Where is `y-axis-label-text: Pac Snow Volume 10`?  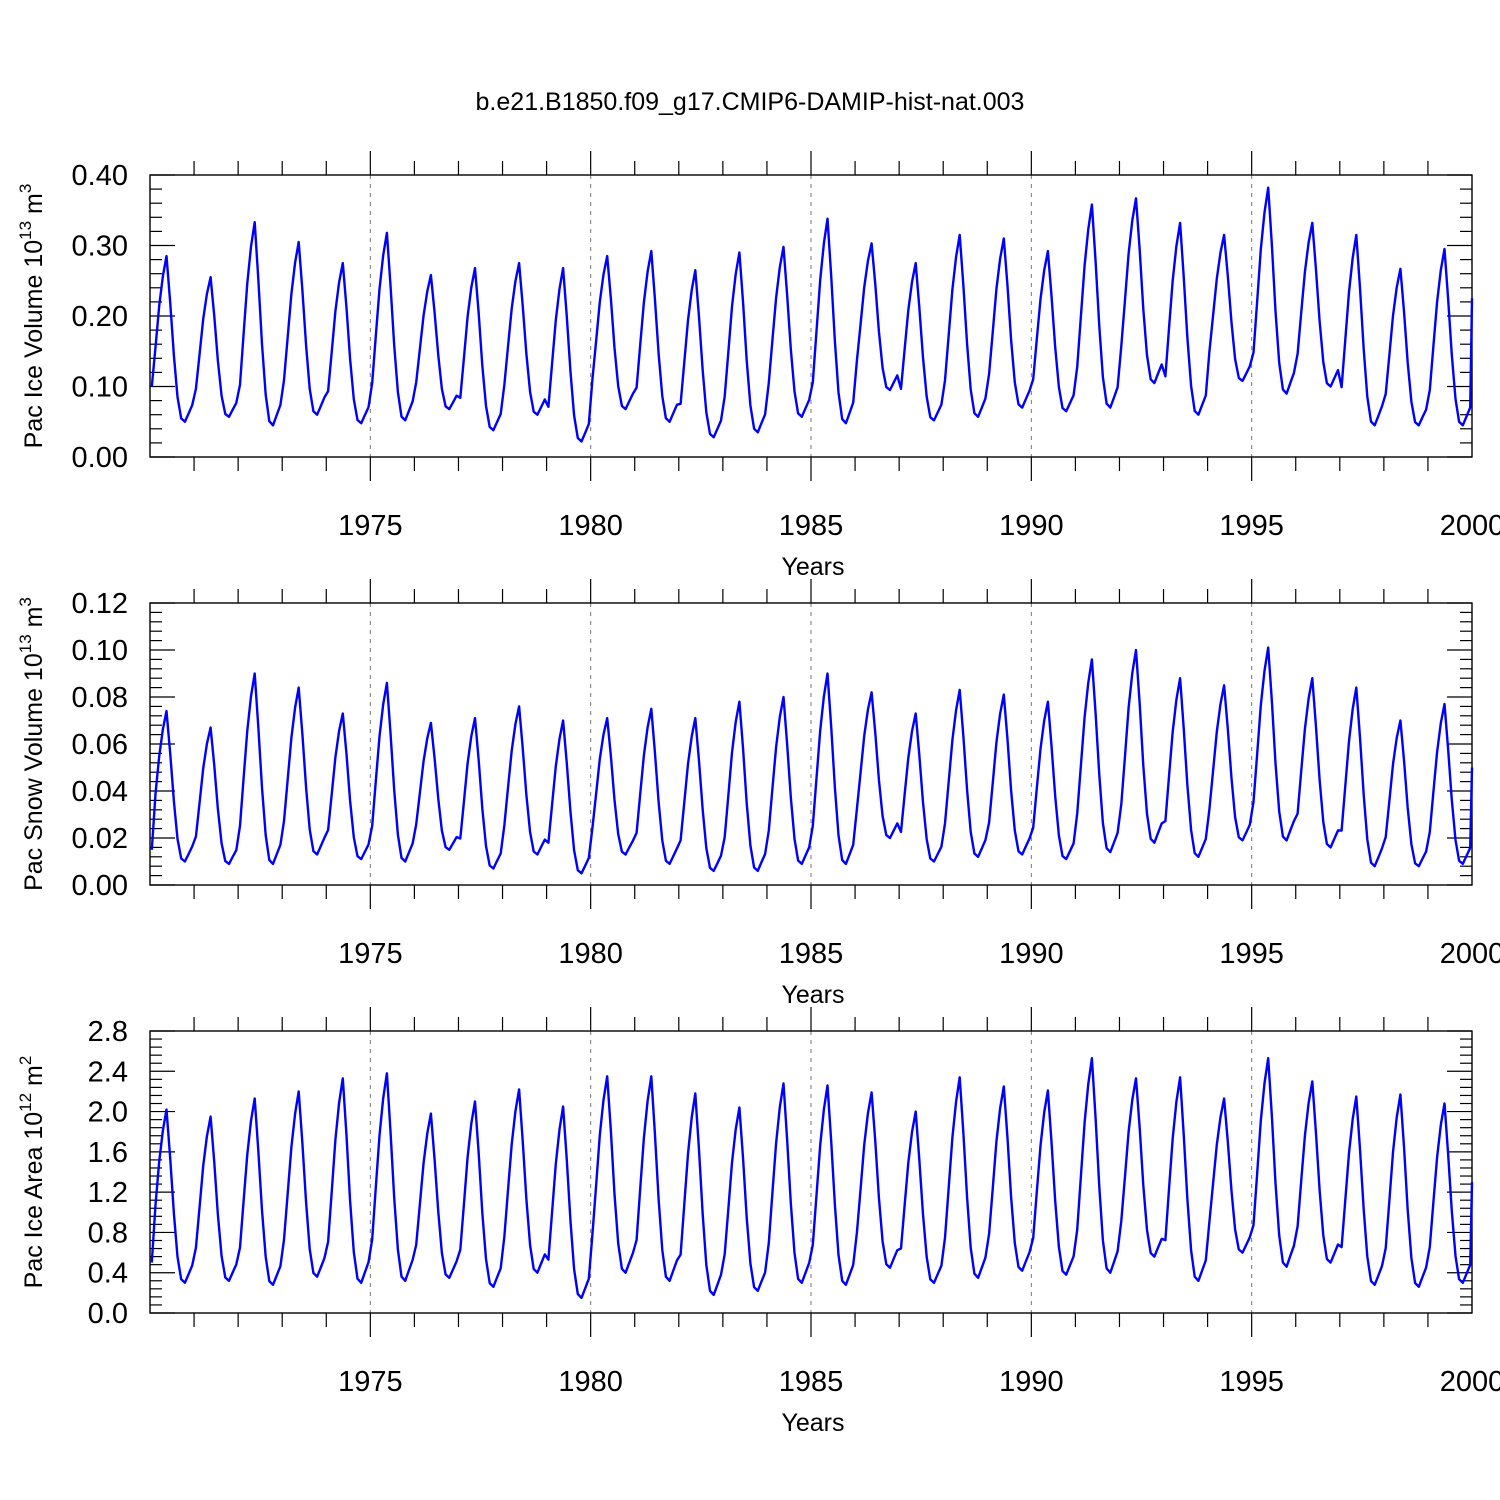 y-axis-label-text: Pac Snow Volume 10 is located at coordinates (34, 772).